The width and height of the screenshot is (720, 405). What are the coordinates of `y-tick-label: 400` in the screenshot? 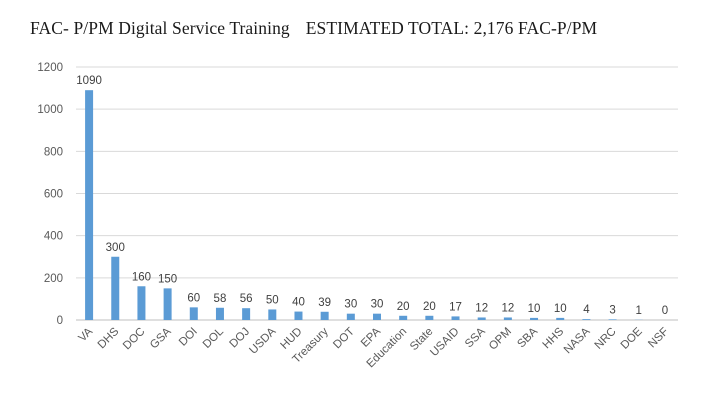 It's located at (53, 237).